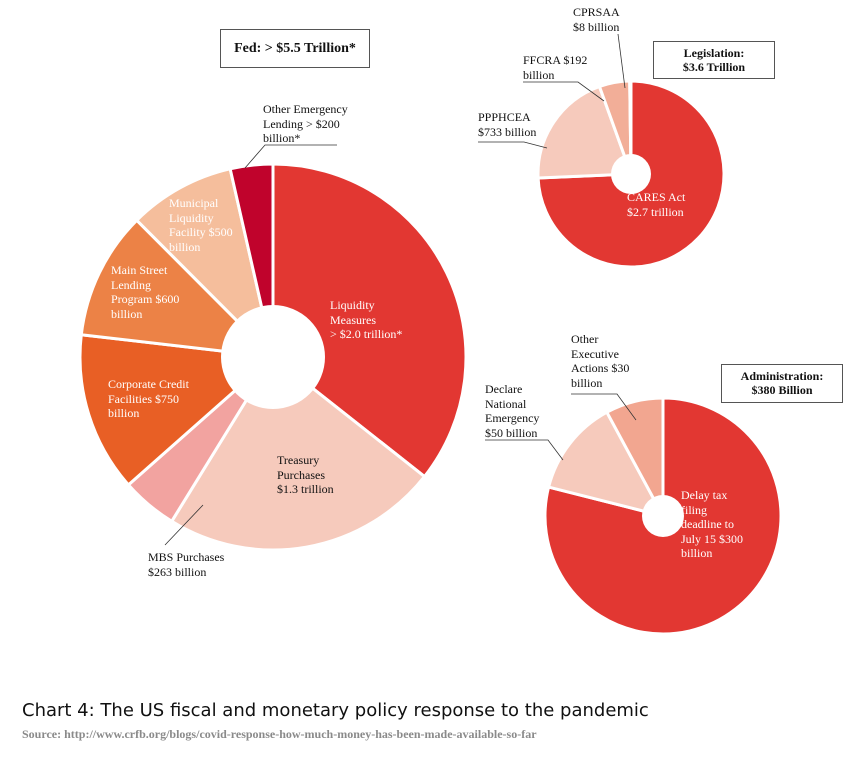 This screenshot has width=859, height=766. I want to click on legislation-title-box: Legislation: $3.6 Trillion, so click(714, 60).